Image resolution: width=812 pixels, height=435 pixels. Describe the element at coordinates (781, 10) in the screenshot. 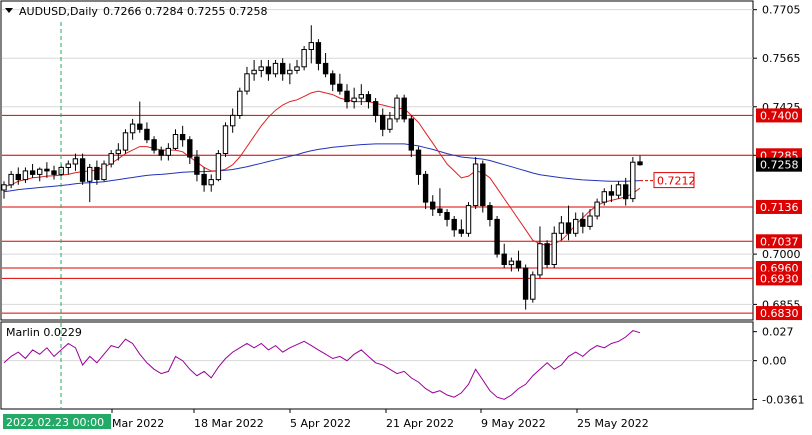

I see `price-tick-label: 0.7705` at that location.